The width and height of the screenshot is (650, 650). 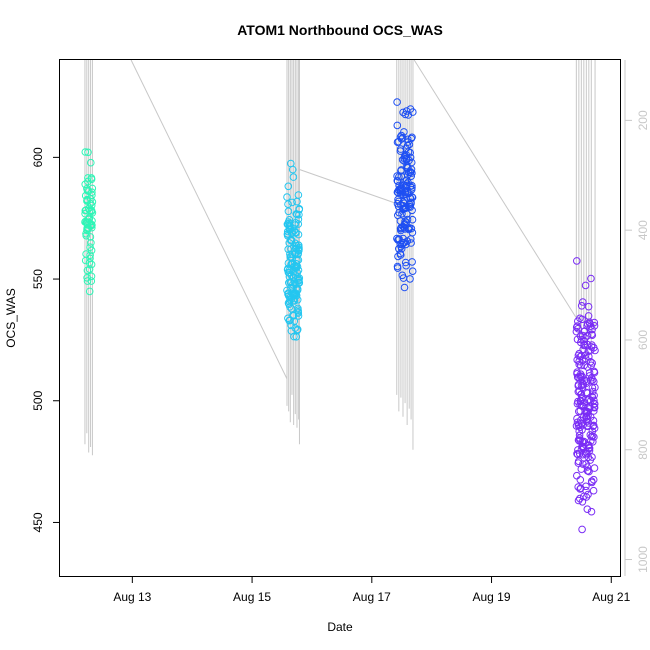 I want to click on x-tick-label: Aug 21, so click(x=611, y=597).